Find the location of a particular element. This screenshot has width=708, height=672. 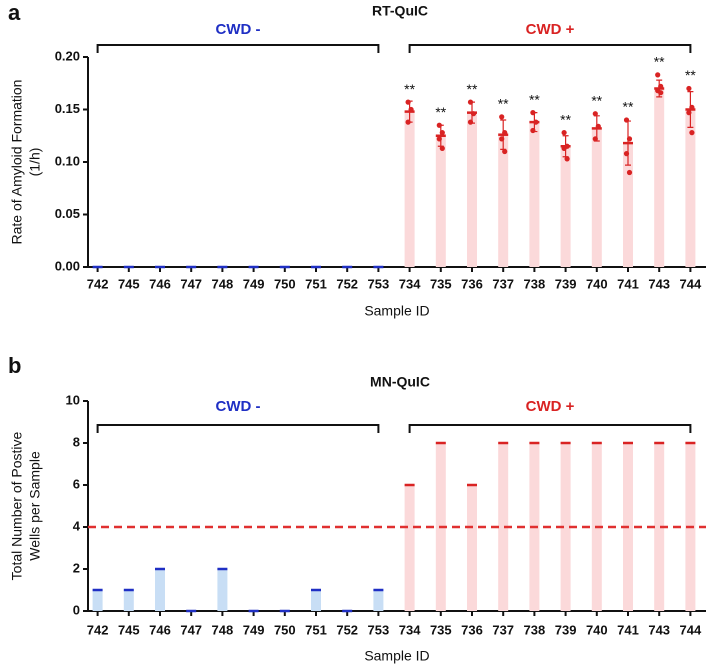

y-tick-label: 0.00 is located at coordinates (67, 265).